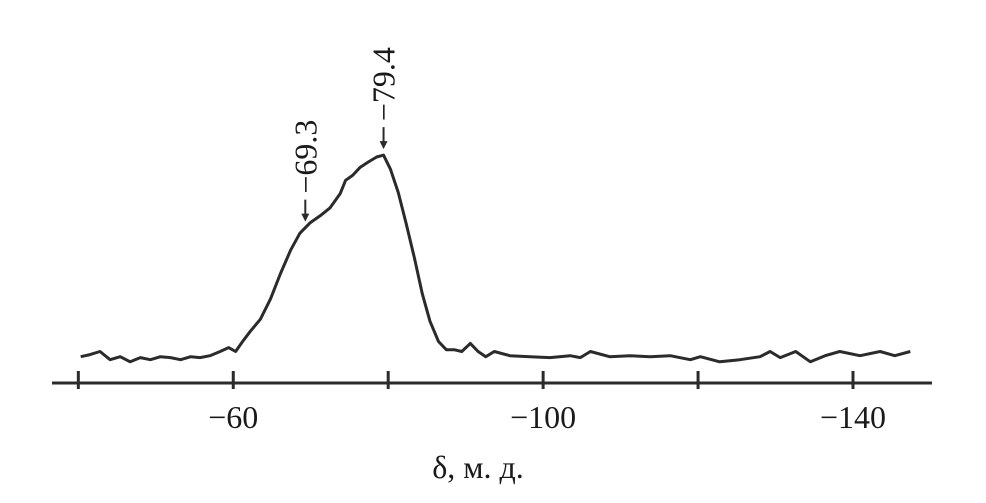 Image resolution: width=986 pixels, height=503 pixels. Describe the element at coordinates (853, 417) in the screenshot. I see `x-tick-label: −140` at that location.